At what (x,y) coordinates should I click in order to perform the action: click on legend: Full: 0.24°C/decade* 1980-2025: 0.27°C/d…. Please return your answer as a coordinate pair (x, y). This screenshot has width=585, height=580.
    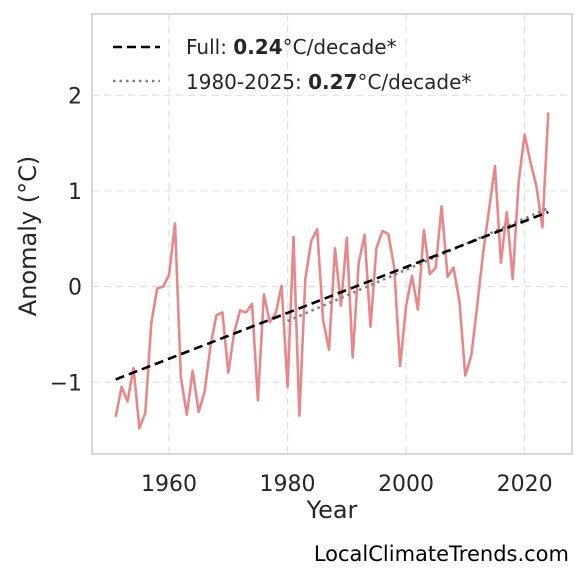
    Looking at the image, I should click on (292, 64).